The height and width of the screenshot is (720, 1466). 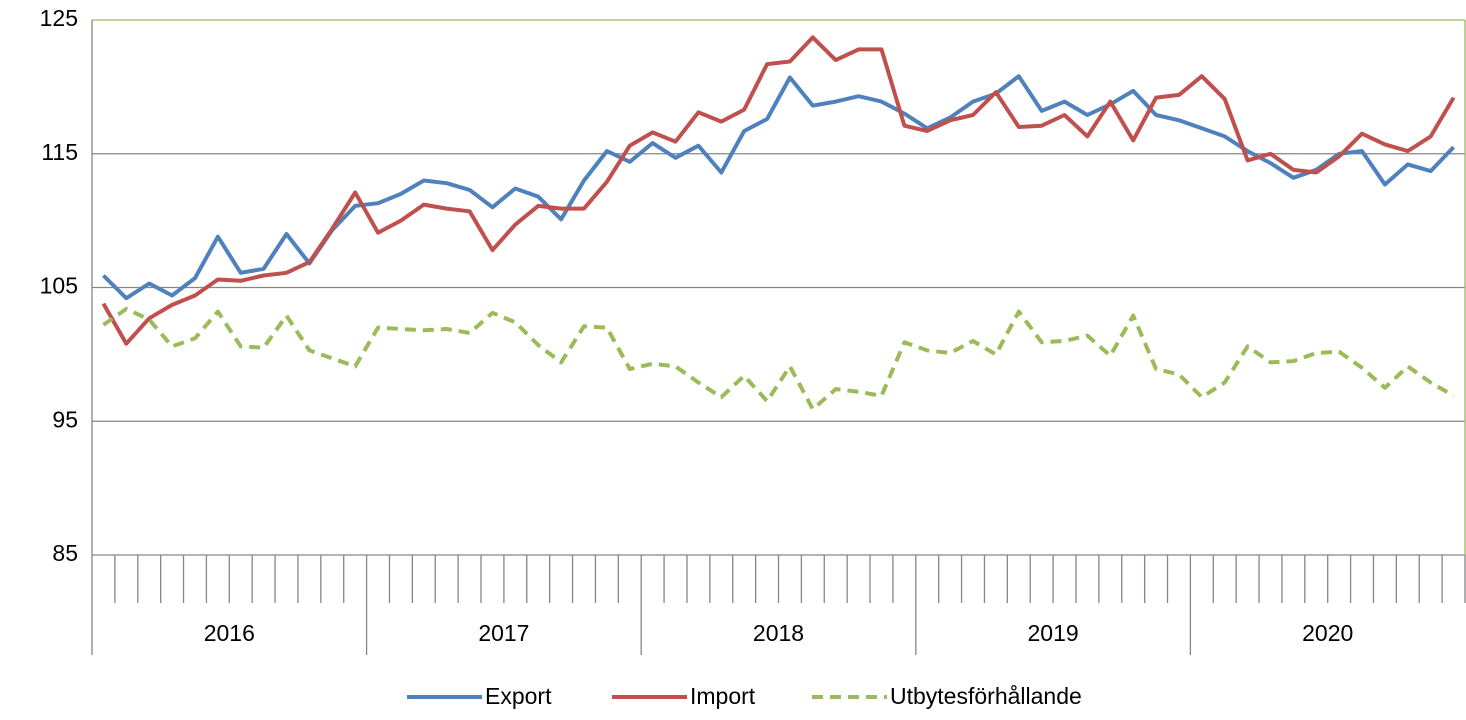 I want to click on legend-label: Export, so click(x=518, y=696).